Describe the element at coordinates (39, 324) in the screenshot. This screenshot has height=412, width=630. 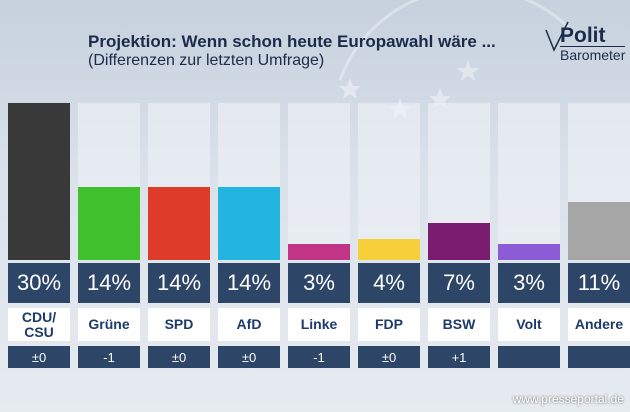
I see `category-label: CDU/ CSU` at that location.